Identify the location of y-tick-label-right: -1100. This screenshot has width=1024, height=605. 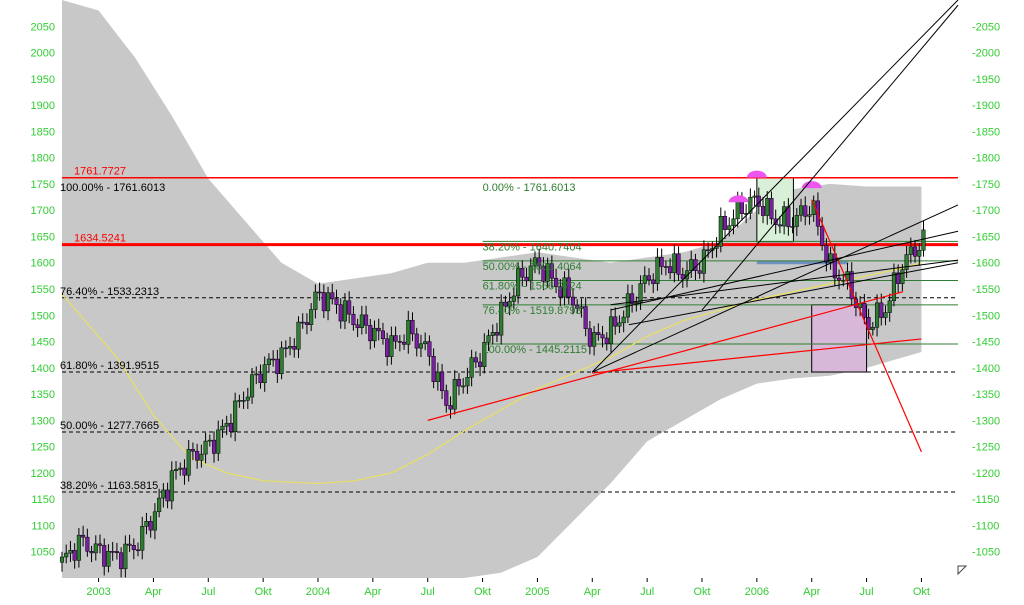
(985, 526).